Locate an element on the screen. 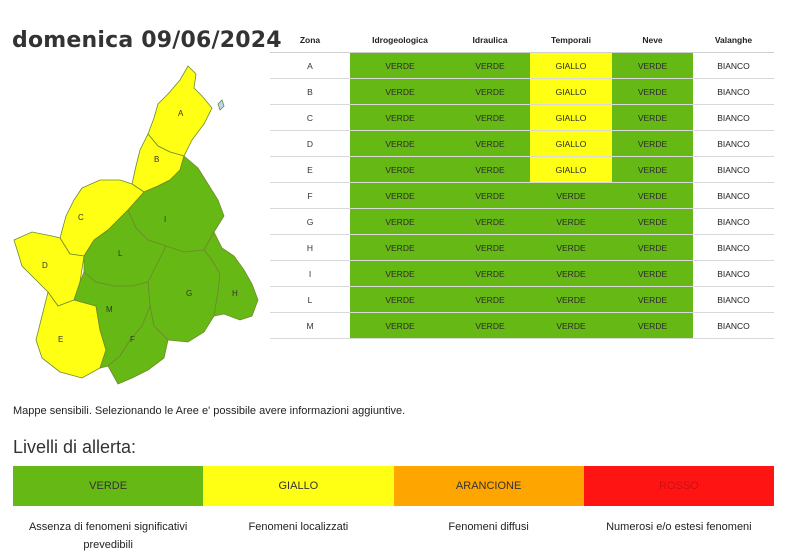  table-row: A VERDE VERDE GIALLO VERDE BIANCO is located at coordinates (522, 65).